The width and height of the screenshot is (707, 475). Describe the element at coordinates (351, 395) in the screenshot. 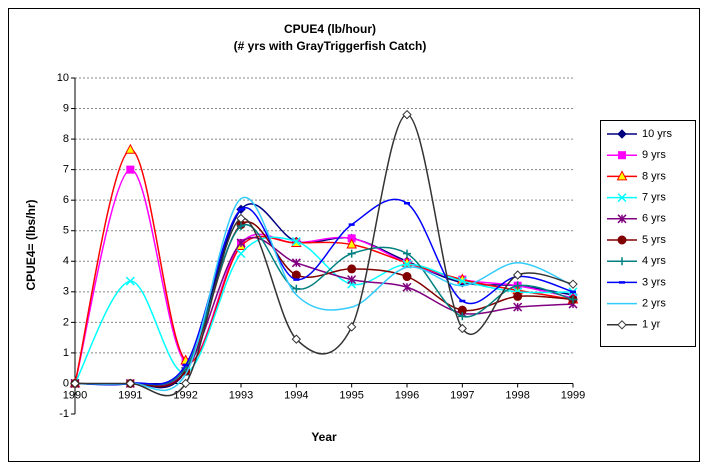

I see `x-tick-label: 1995` at that location.